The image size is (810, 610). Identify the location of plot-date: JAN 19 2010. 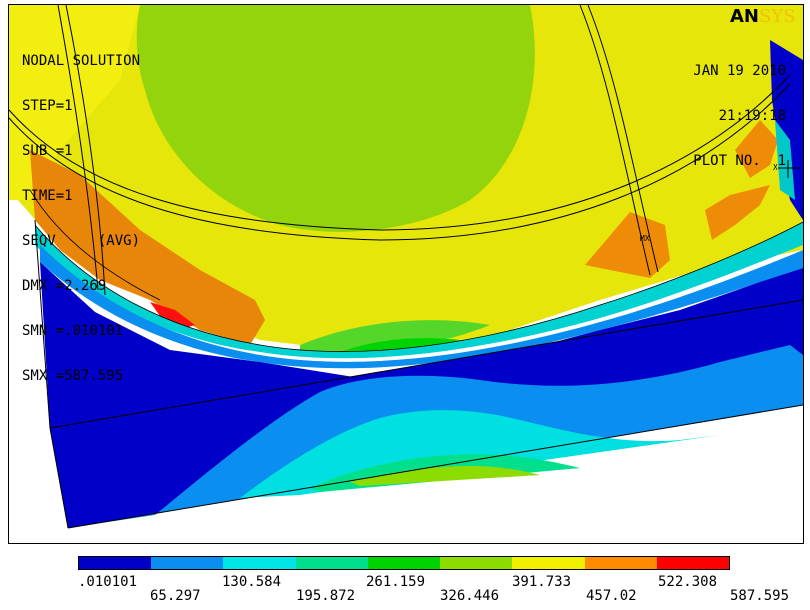
(739, 71).